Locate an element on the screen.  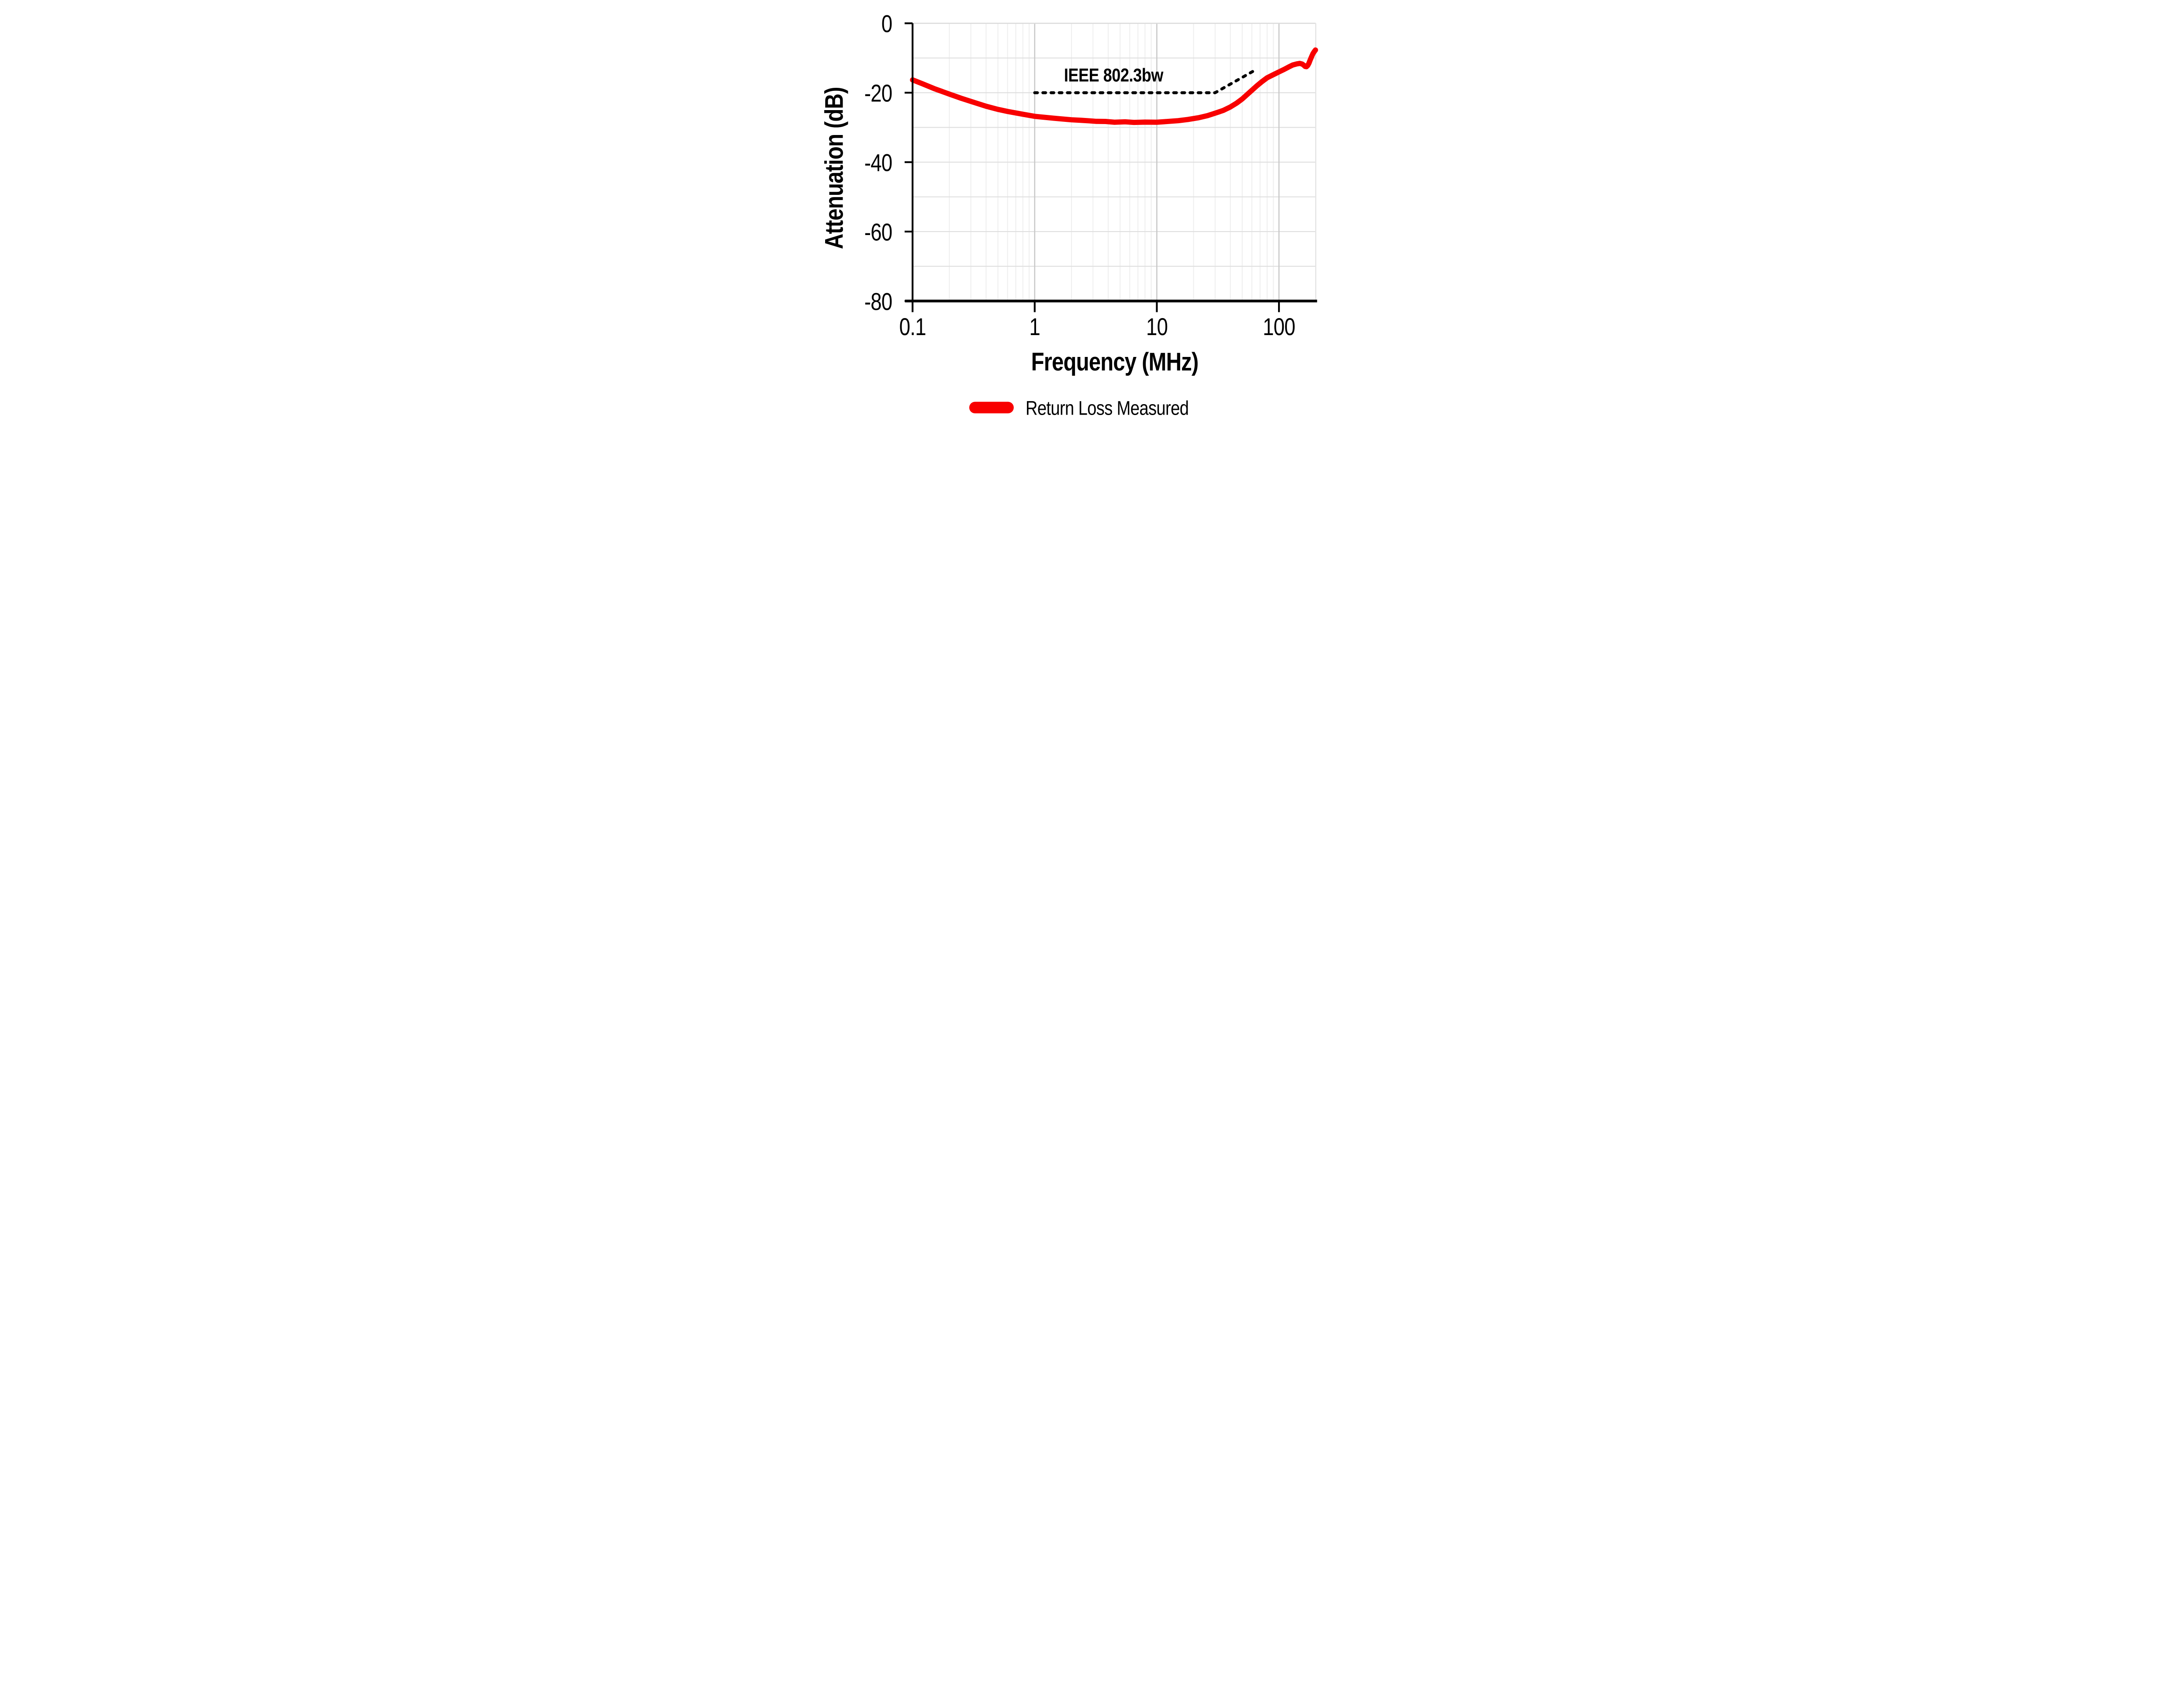
legend-label-text: Return Loss Measured is located at coordinates (1107, 408).